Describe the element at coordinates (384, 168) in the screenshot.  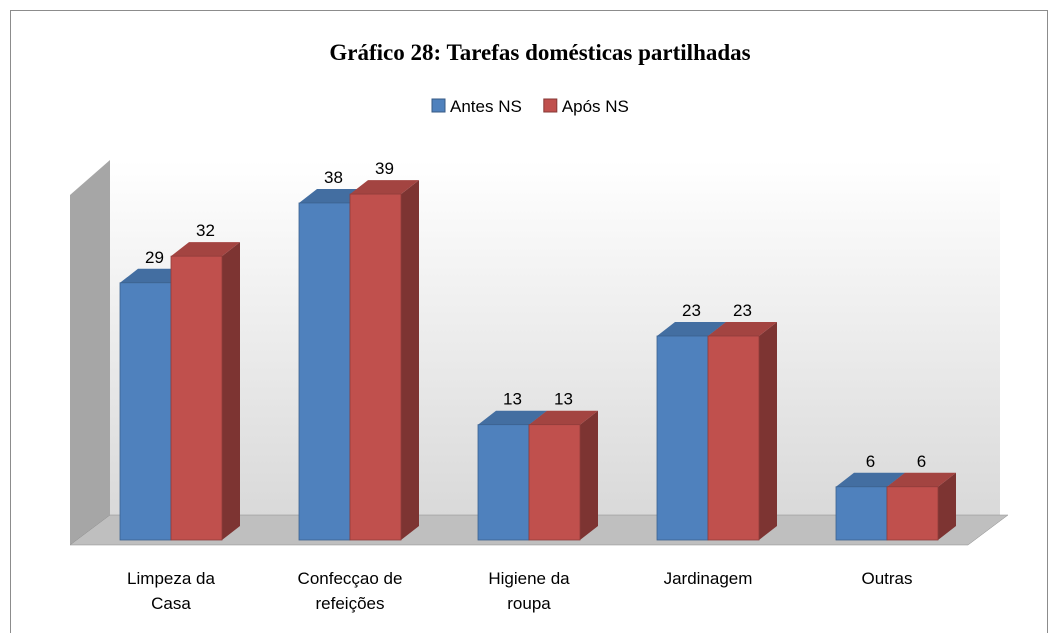
I see `data-label: 39` at that location.